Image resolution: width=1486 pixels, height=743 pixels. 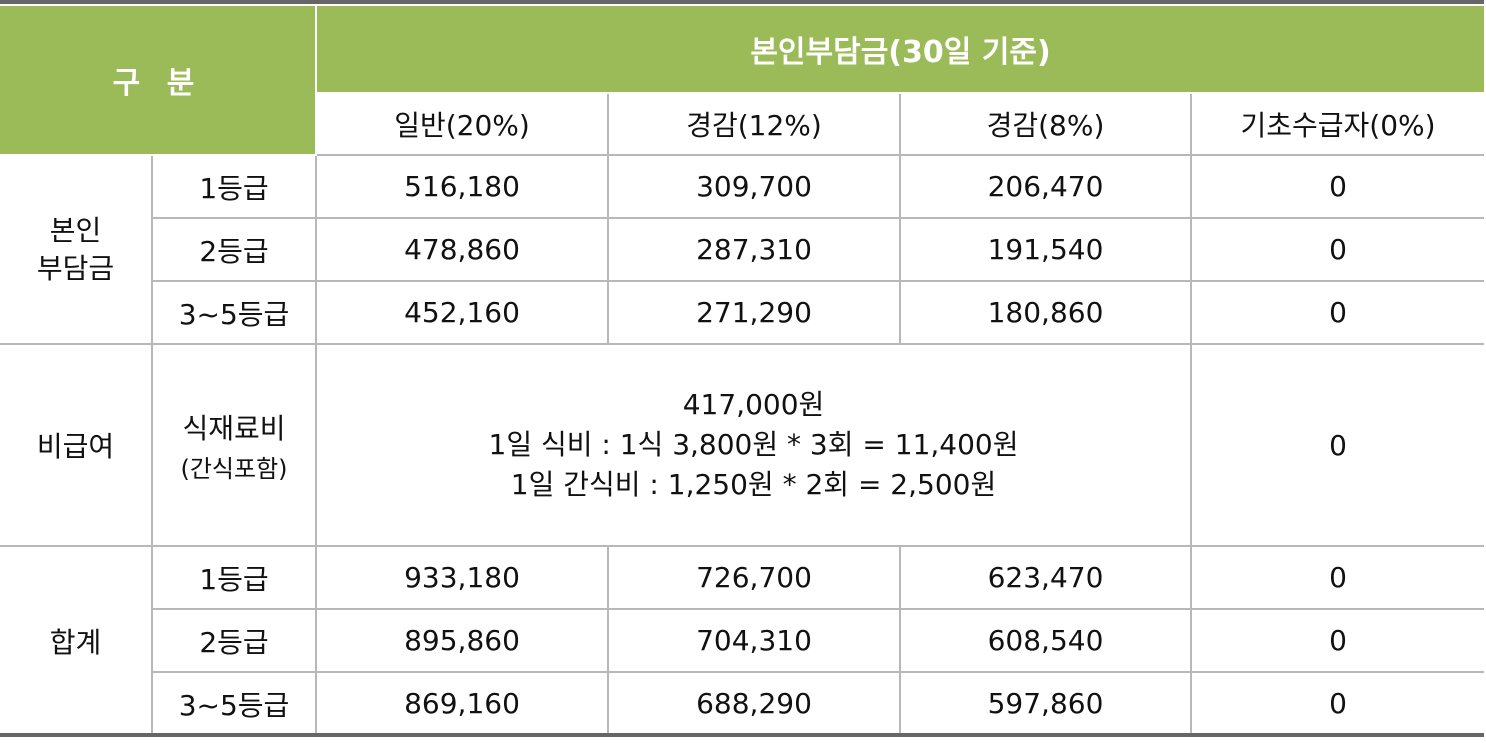 What do you see at coordinates (462, 186) in the screenshot?
I see `value-cell: 516,180` at bounding box center [462, 186].